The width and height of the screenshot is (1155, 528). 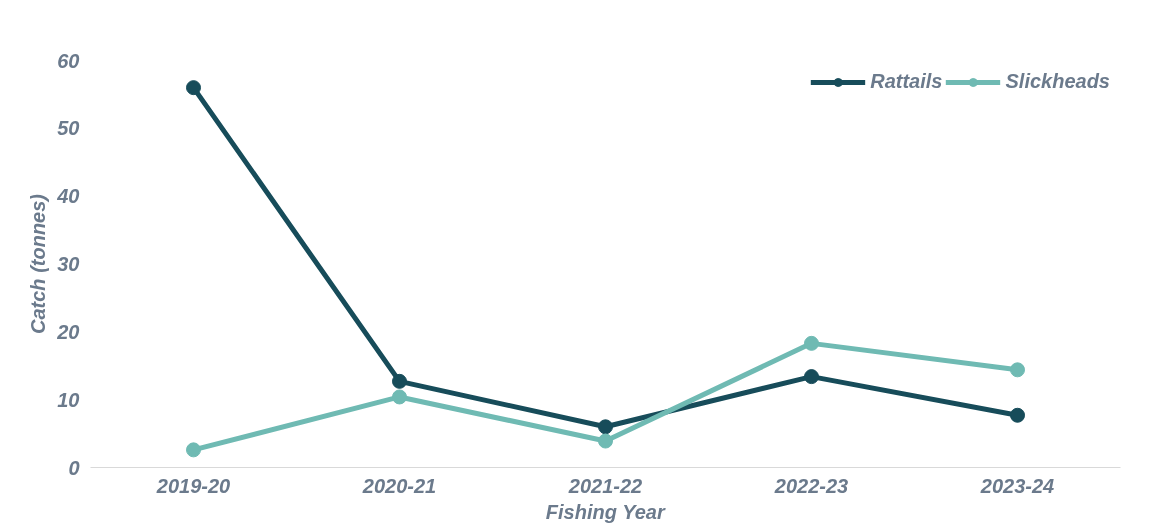 What do you see at coordinates (74, 467) in the screenshot?
I see `y-tick-label: 0` at bounding box center [74, 467].